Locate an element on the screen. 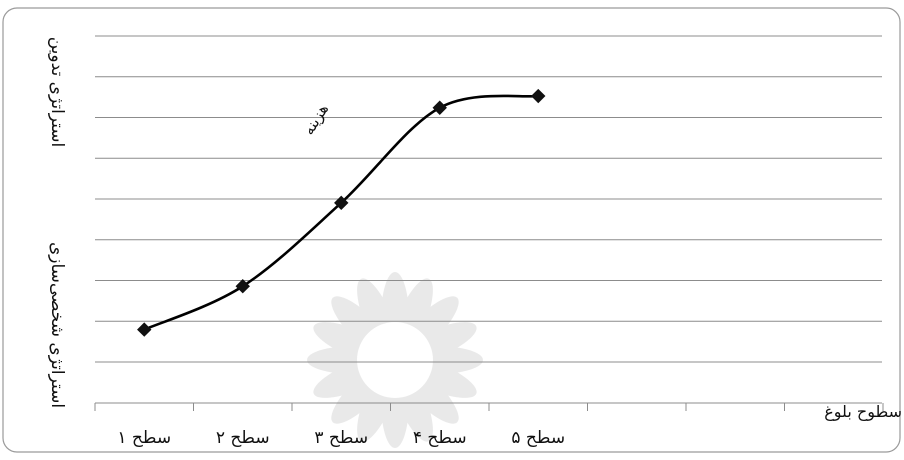  x-tick-label: سطح ۲ is located at coordinates (243, 438).